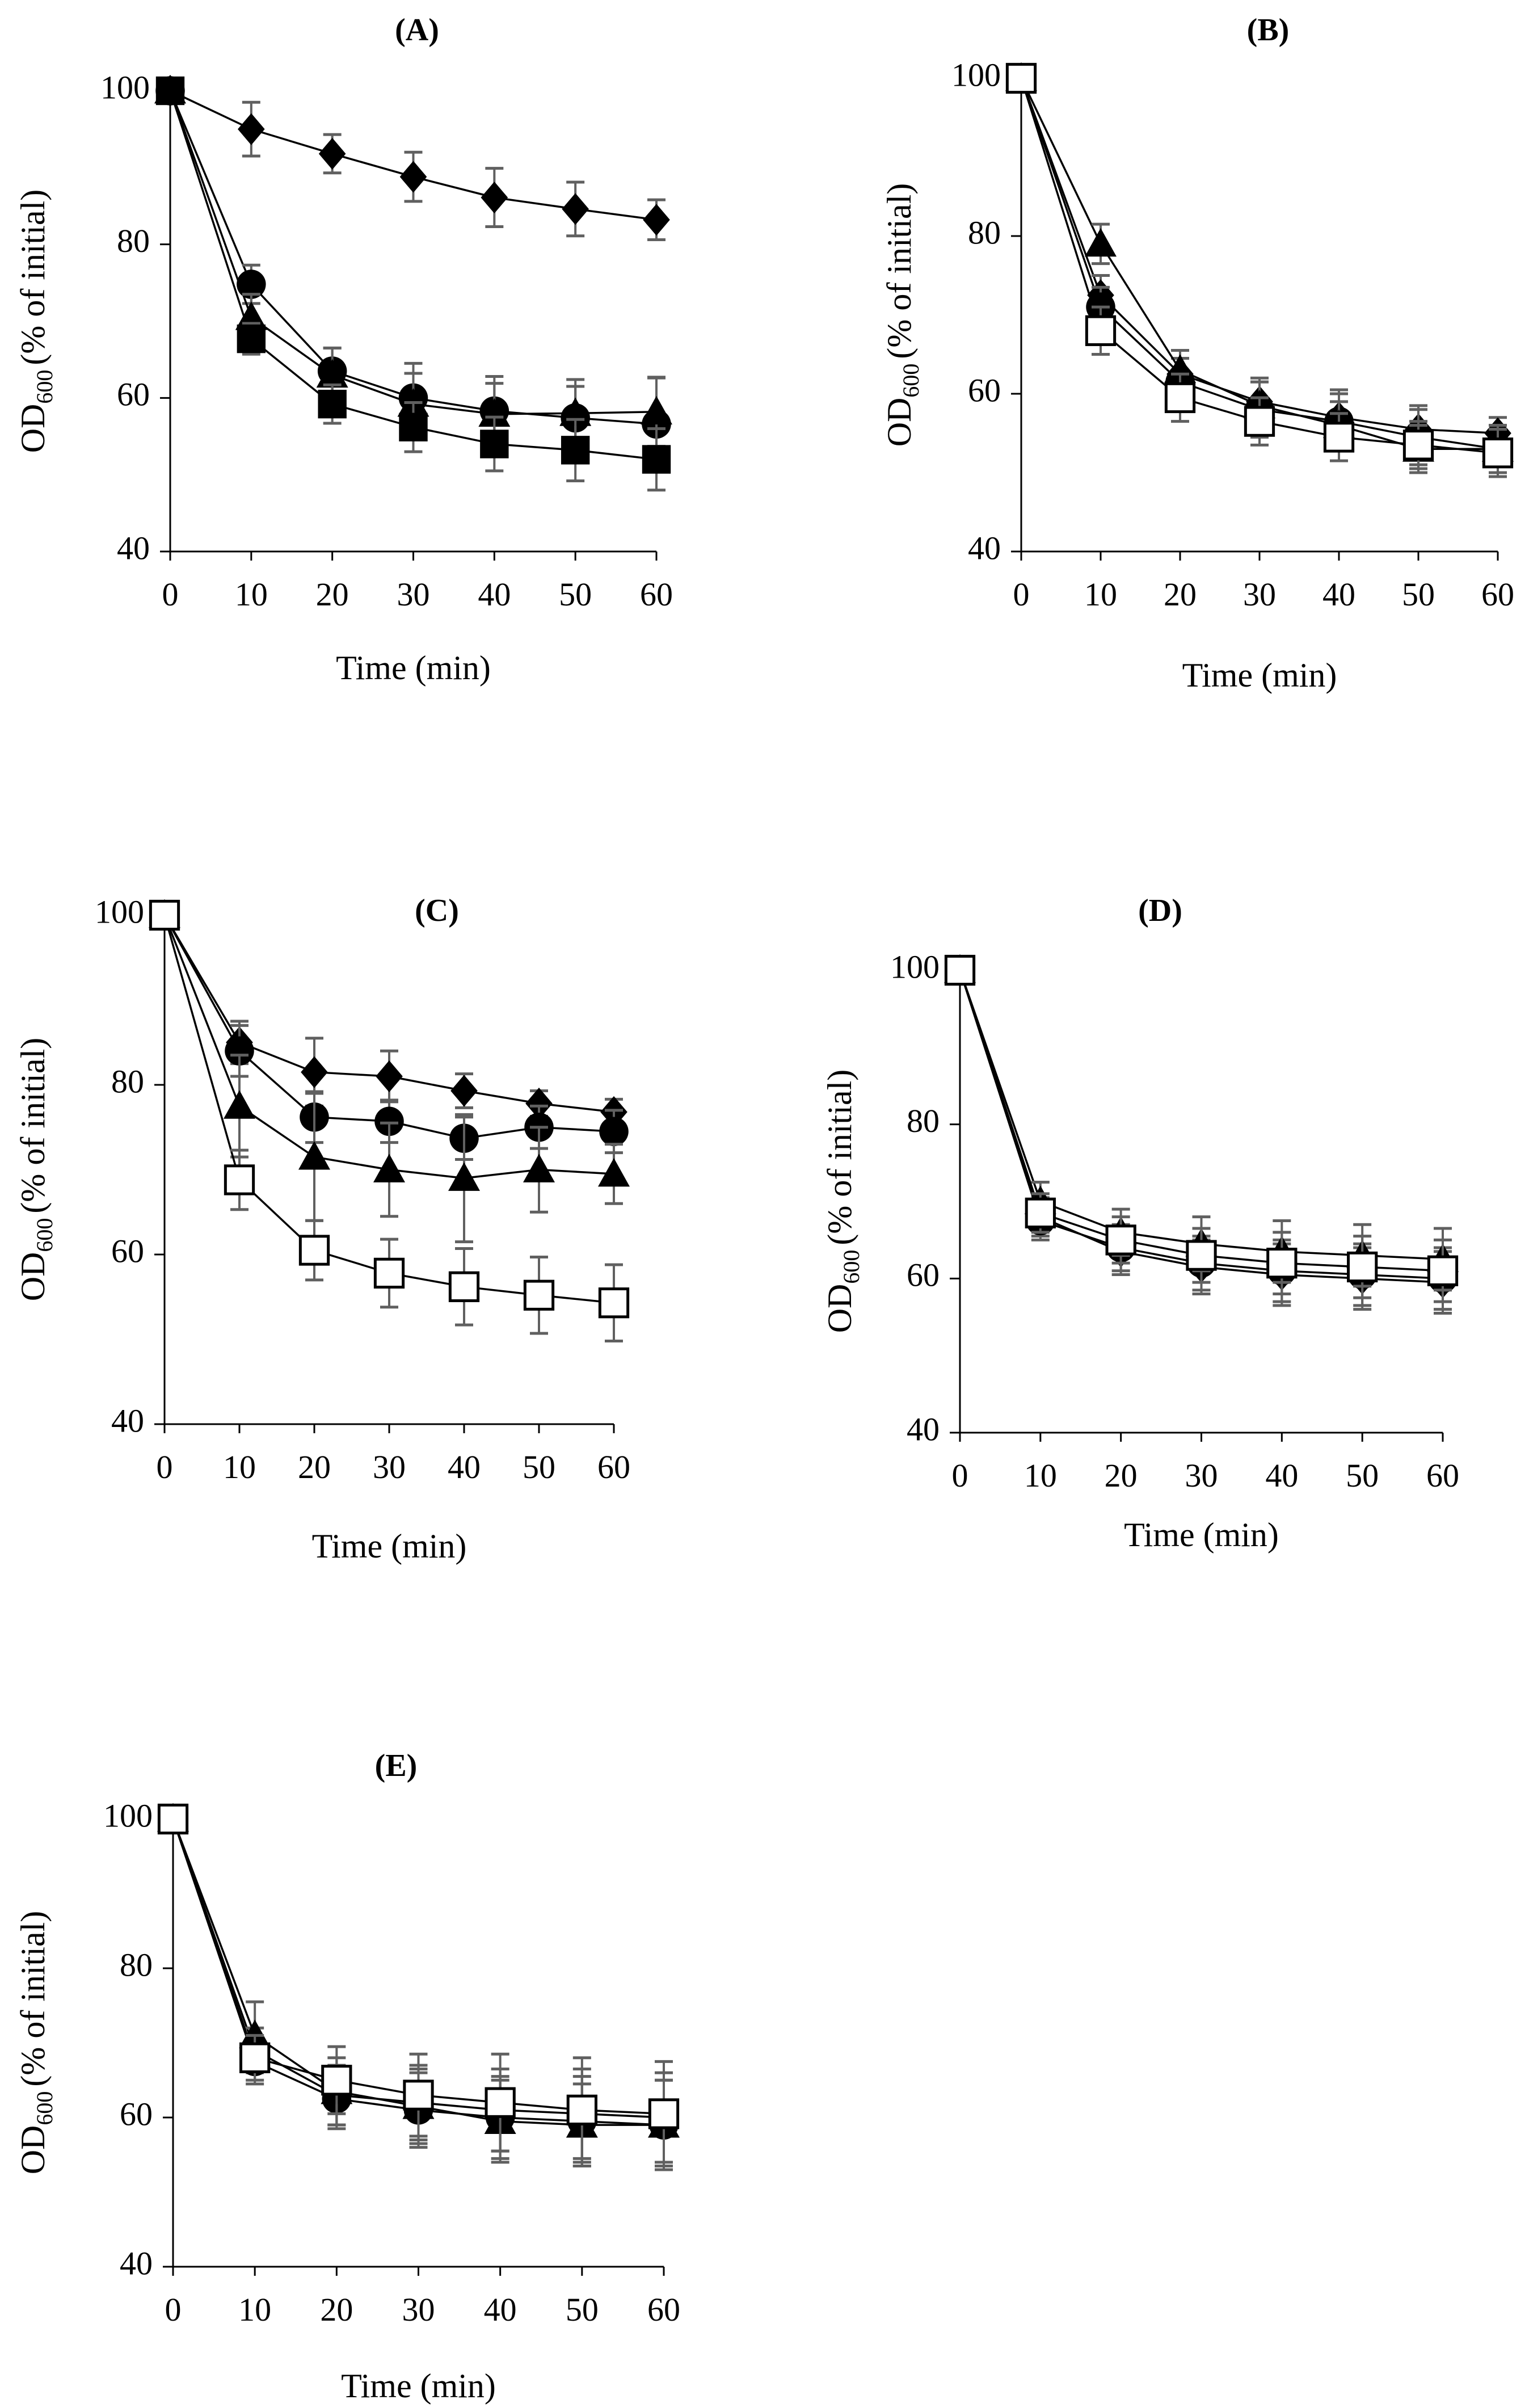 The height and width of the screenshot is (2408, 1529). Describe the element at coordinates (417, 30) in the screenshot. I see `panel-title: (A)` at that location.